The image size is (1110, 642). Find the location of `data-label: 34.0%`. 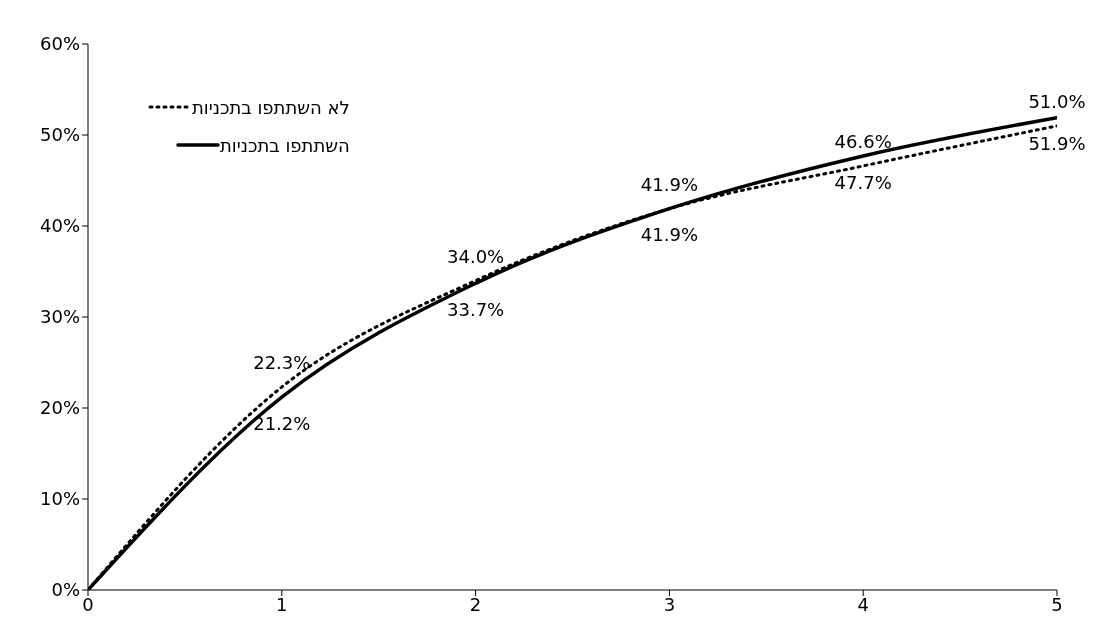

data-label: 34.0% is located at coordinates (476, 256).